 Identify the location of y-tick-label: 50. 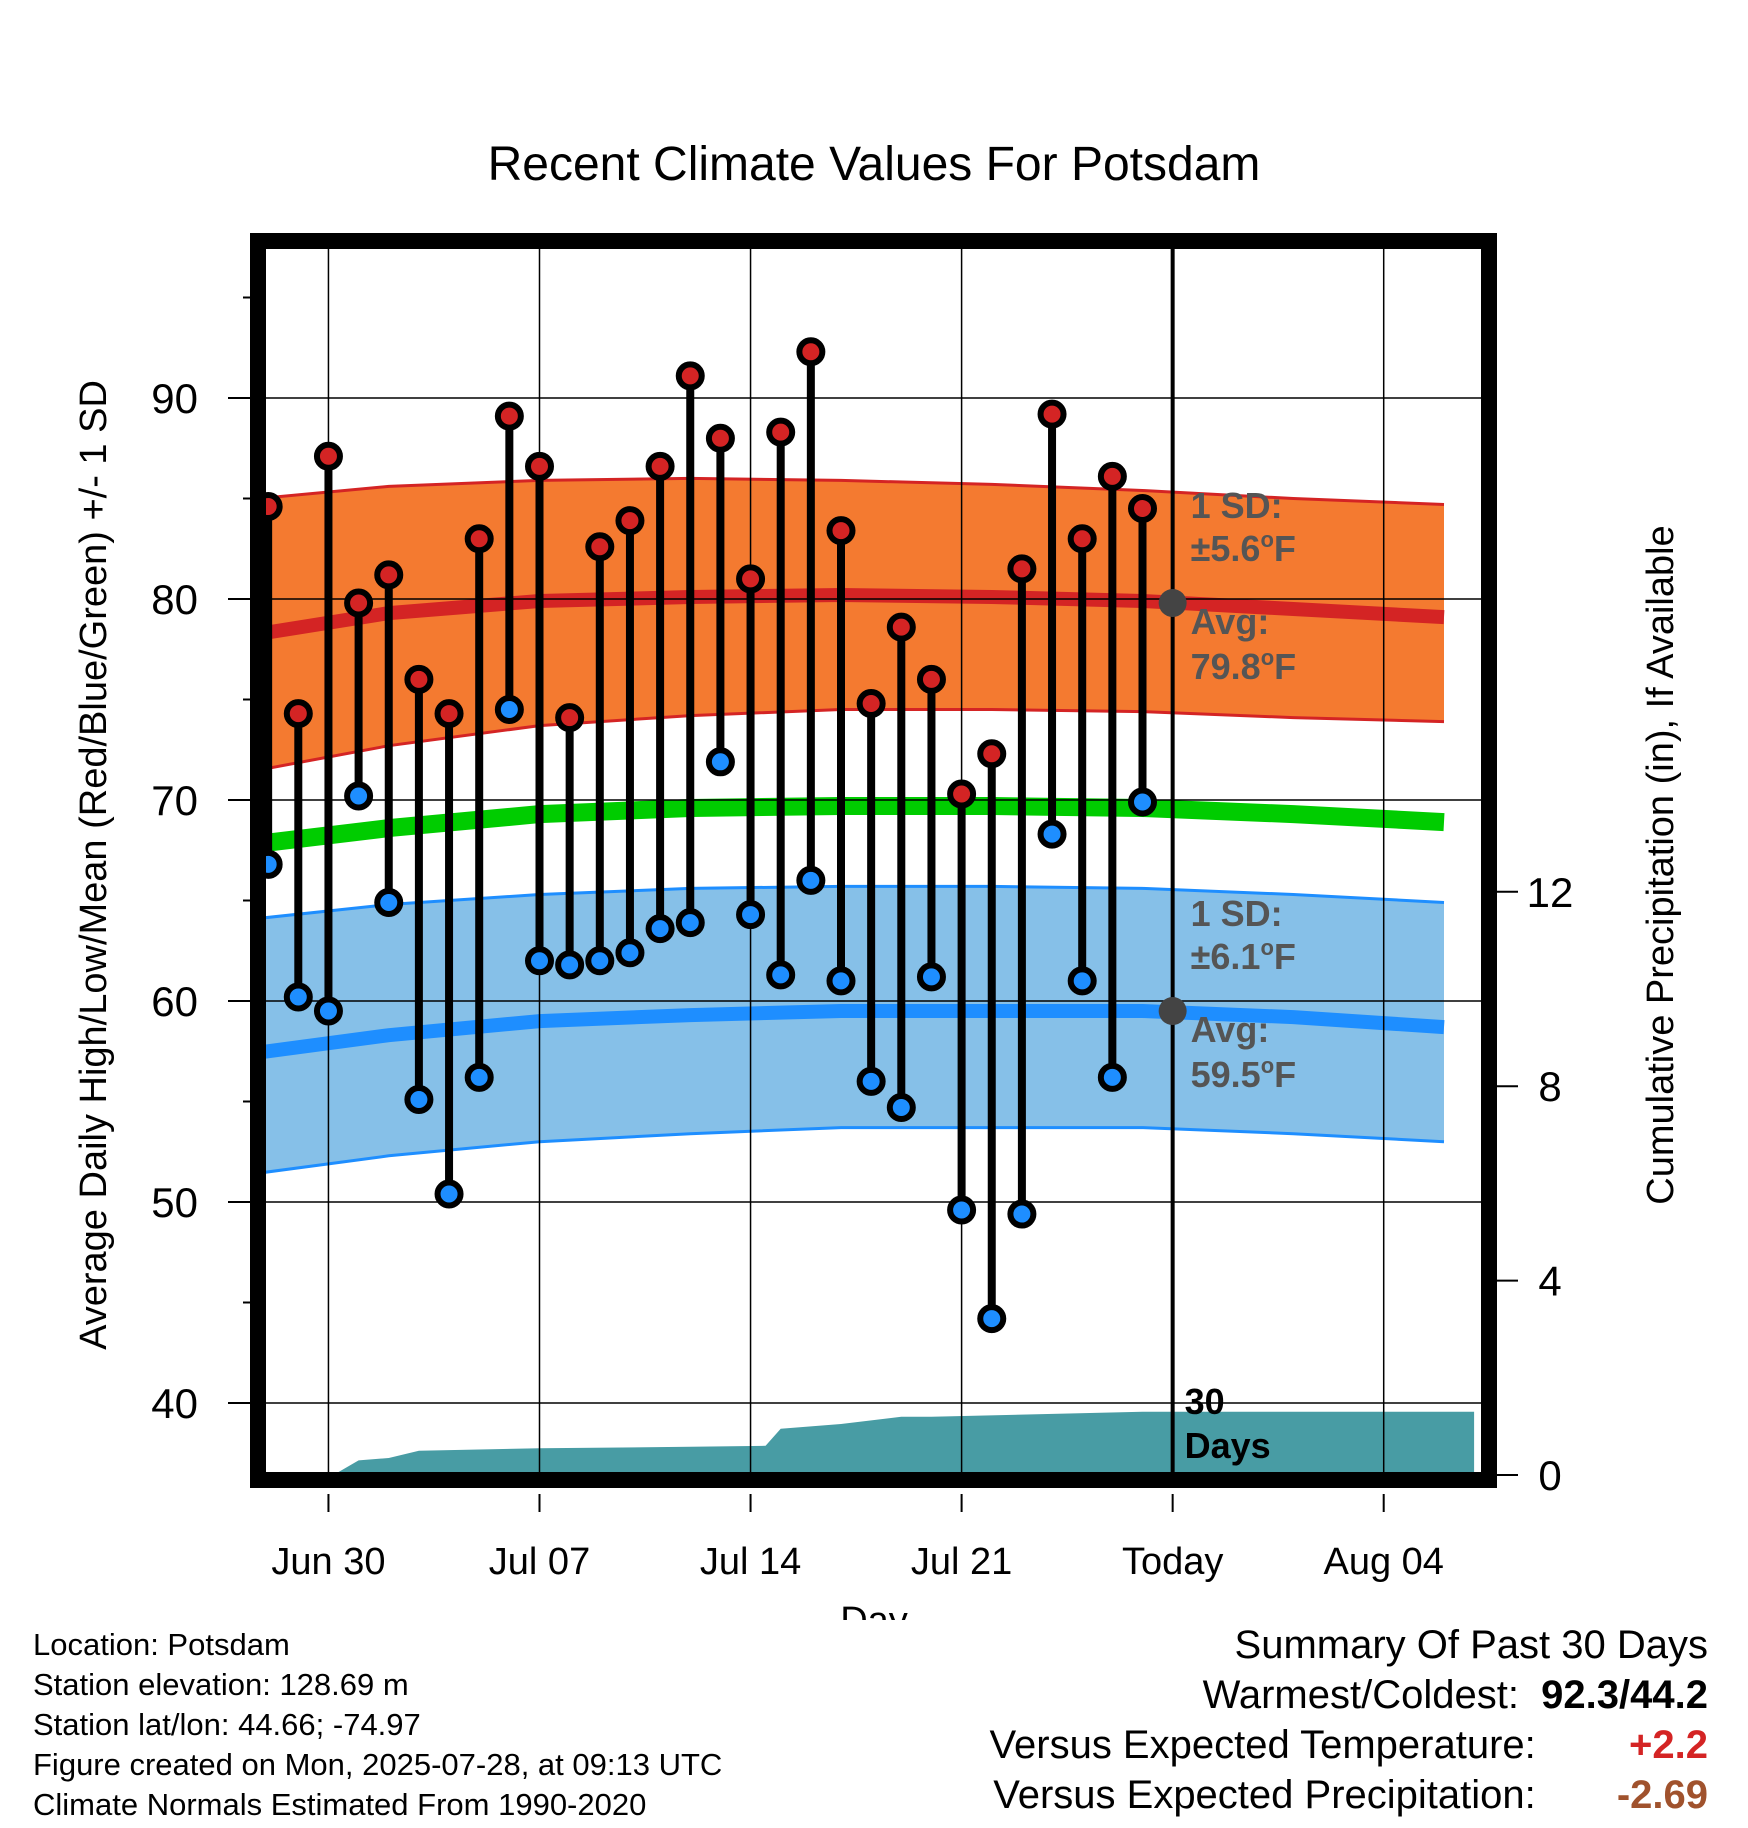
(174, 1202).